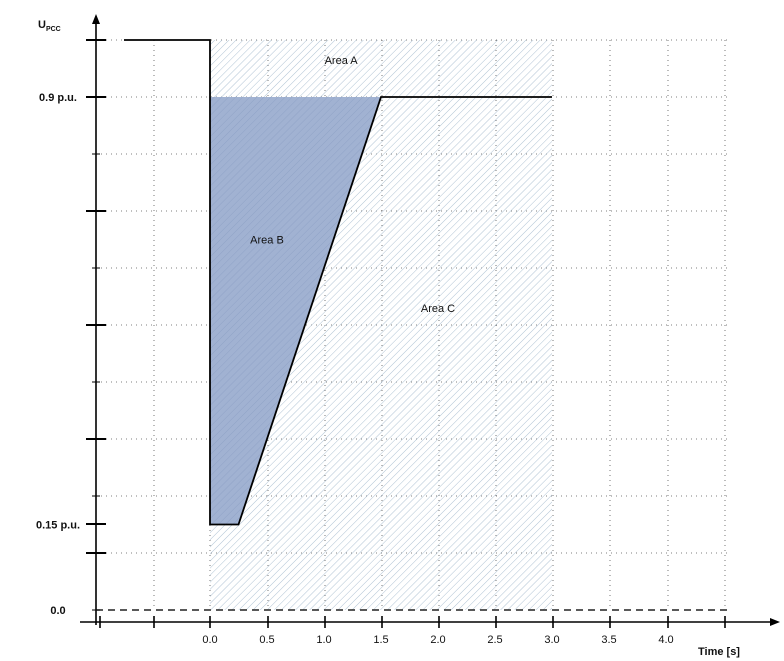 The height and width of the screenshot is (661, 784). What do you see at coordinates (380, 640) in the screenshot?
I see `x-tick-label: 1.5` at bounding box center [380, 640].